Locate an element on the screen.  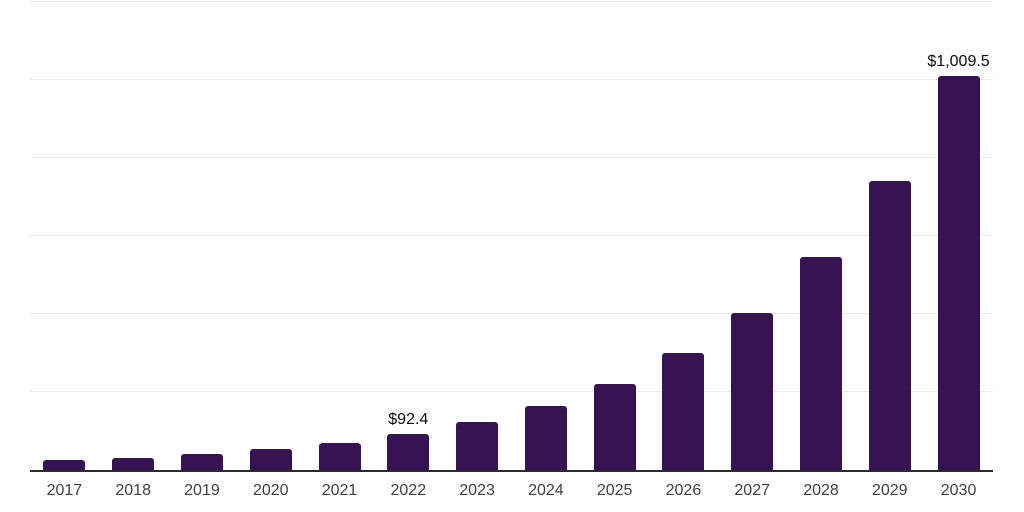
bar-2023 is located at coordinates (477, 445).